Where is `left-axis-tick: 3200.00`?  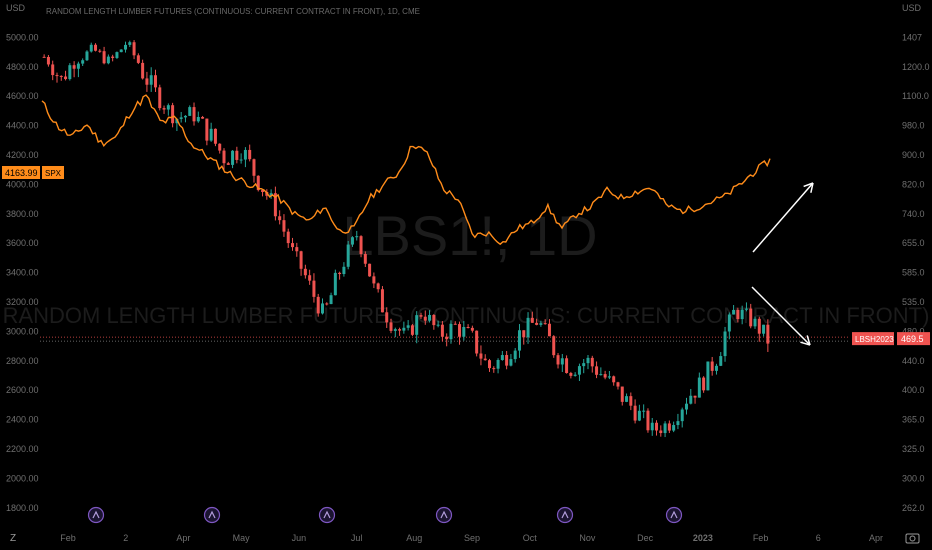
left-axis-tick: 3200.00 is located at coordinates (22, 302).